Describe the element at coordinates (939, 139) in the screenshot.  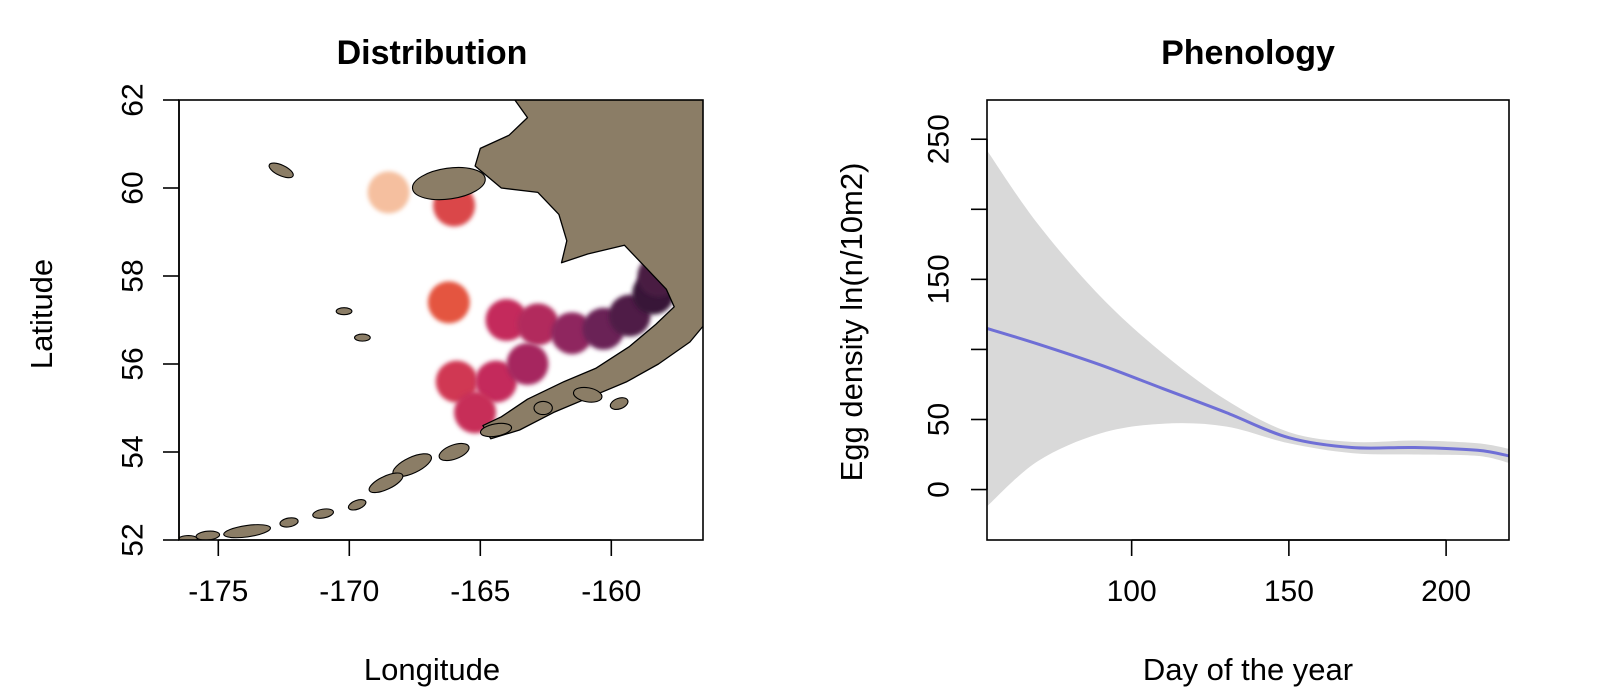
I see `y-tick-label: 250` at that location.